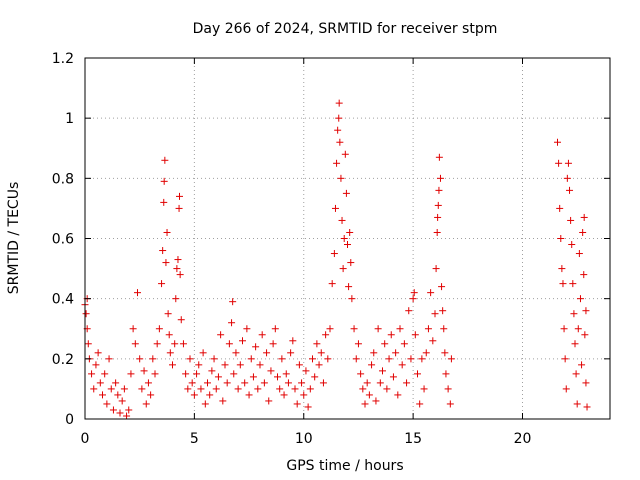  I want to click on y-tick-label: 0.8, so click(63, 179).